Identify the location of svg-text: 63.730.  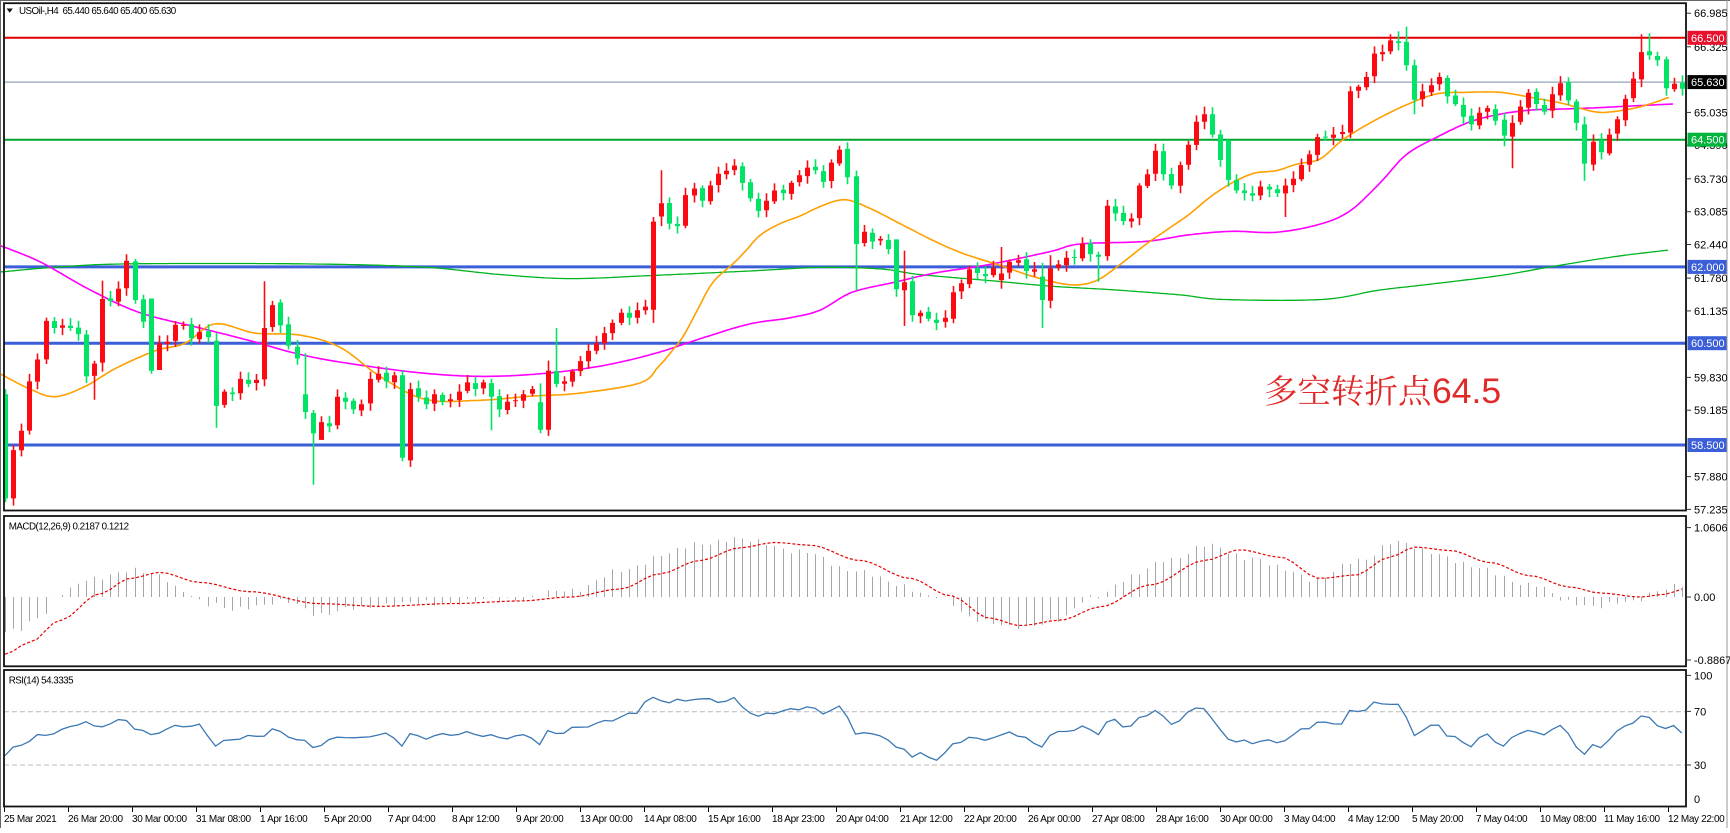
(1711, 180).